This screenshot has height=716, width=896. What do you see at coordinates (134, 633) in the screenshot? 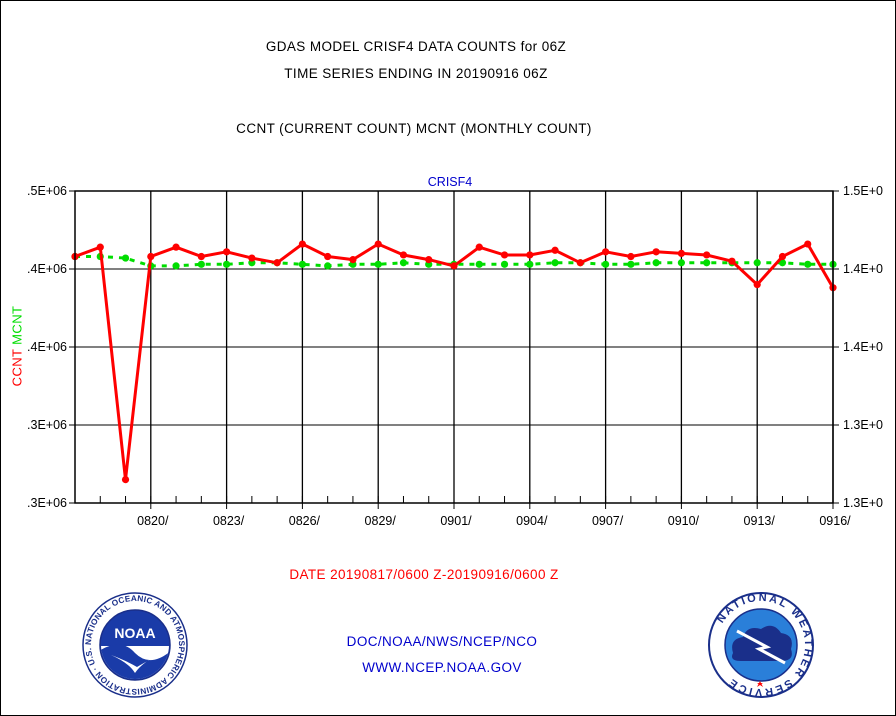
I see `noaa-logo-text: NOAA` at bounding box center [134, 633].